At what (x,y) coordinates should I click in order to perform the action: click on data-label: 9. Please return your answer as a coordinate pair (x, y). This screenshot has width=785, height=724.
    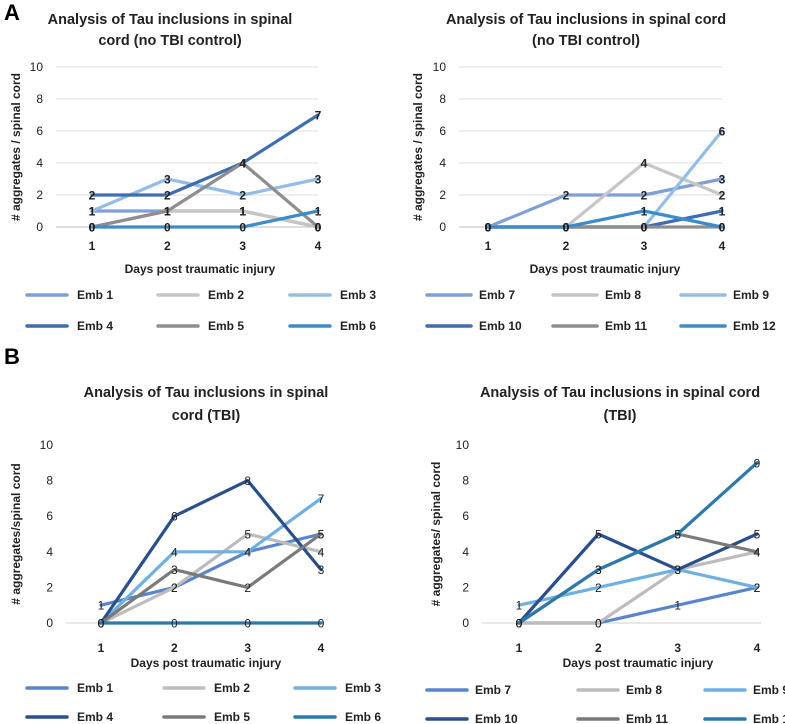
    Looking at the image, I should click on (757, 463).